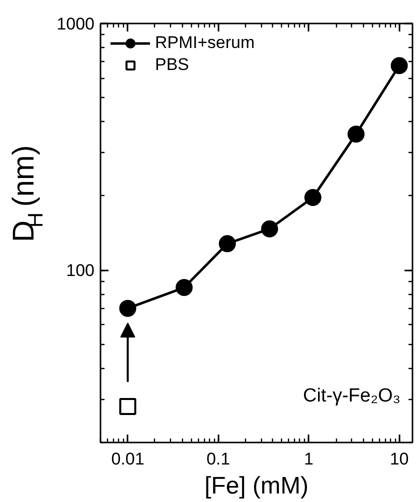  What do you see at coordinates (172, 65) in the screenshot?
I see `legend-label: PBS` at bounding box center [172, 65].